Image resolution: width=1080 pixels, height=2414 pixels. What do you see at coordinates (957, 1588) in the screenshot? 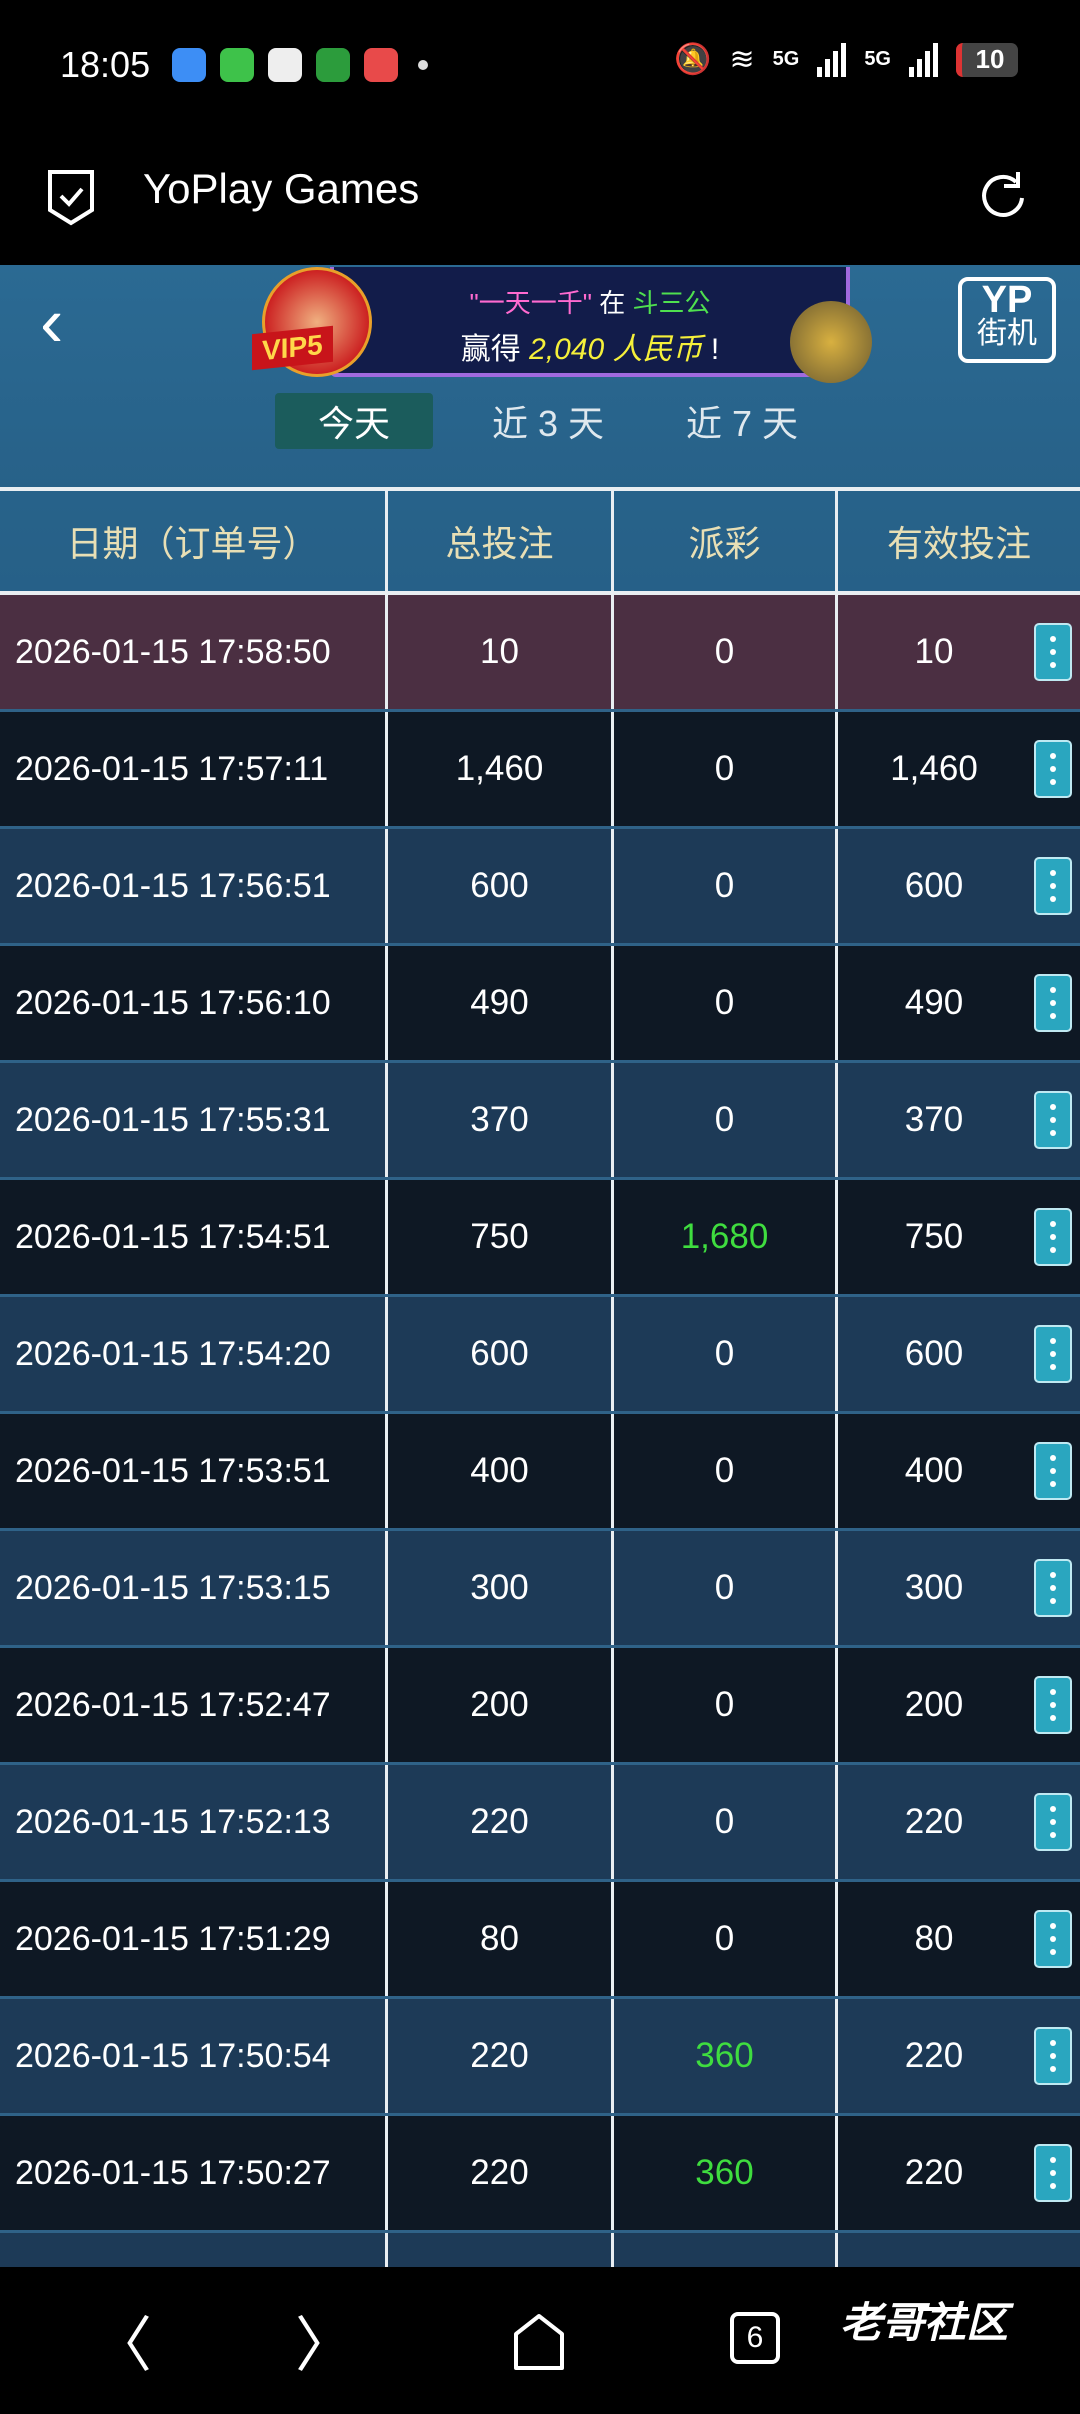
I see `cell-valid-bet: 300` at bounding box center [957, 1588].